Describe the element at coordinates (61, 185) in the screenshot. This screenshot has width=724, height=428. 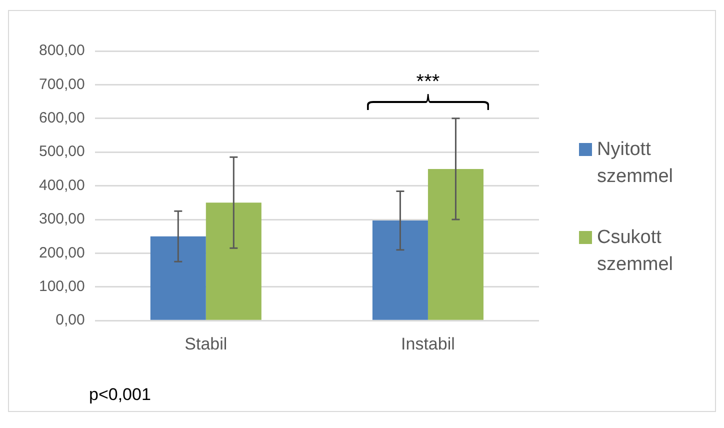
I see `y-tick-label: 400,00` at that location.